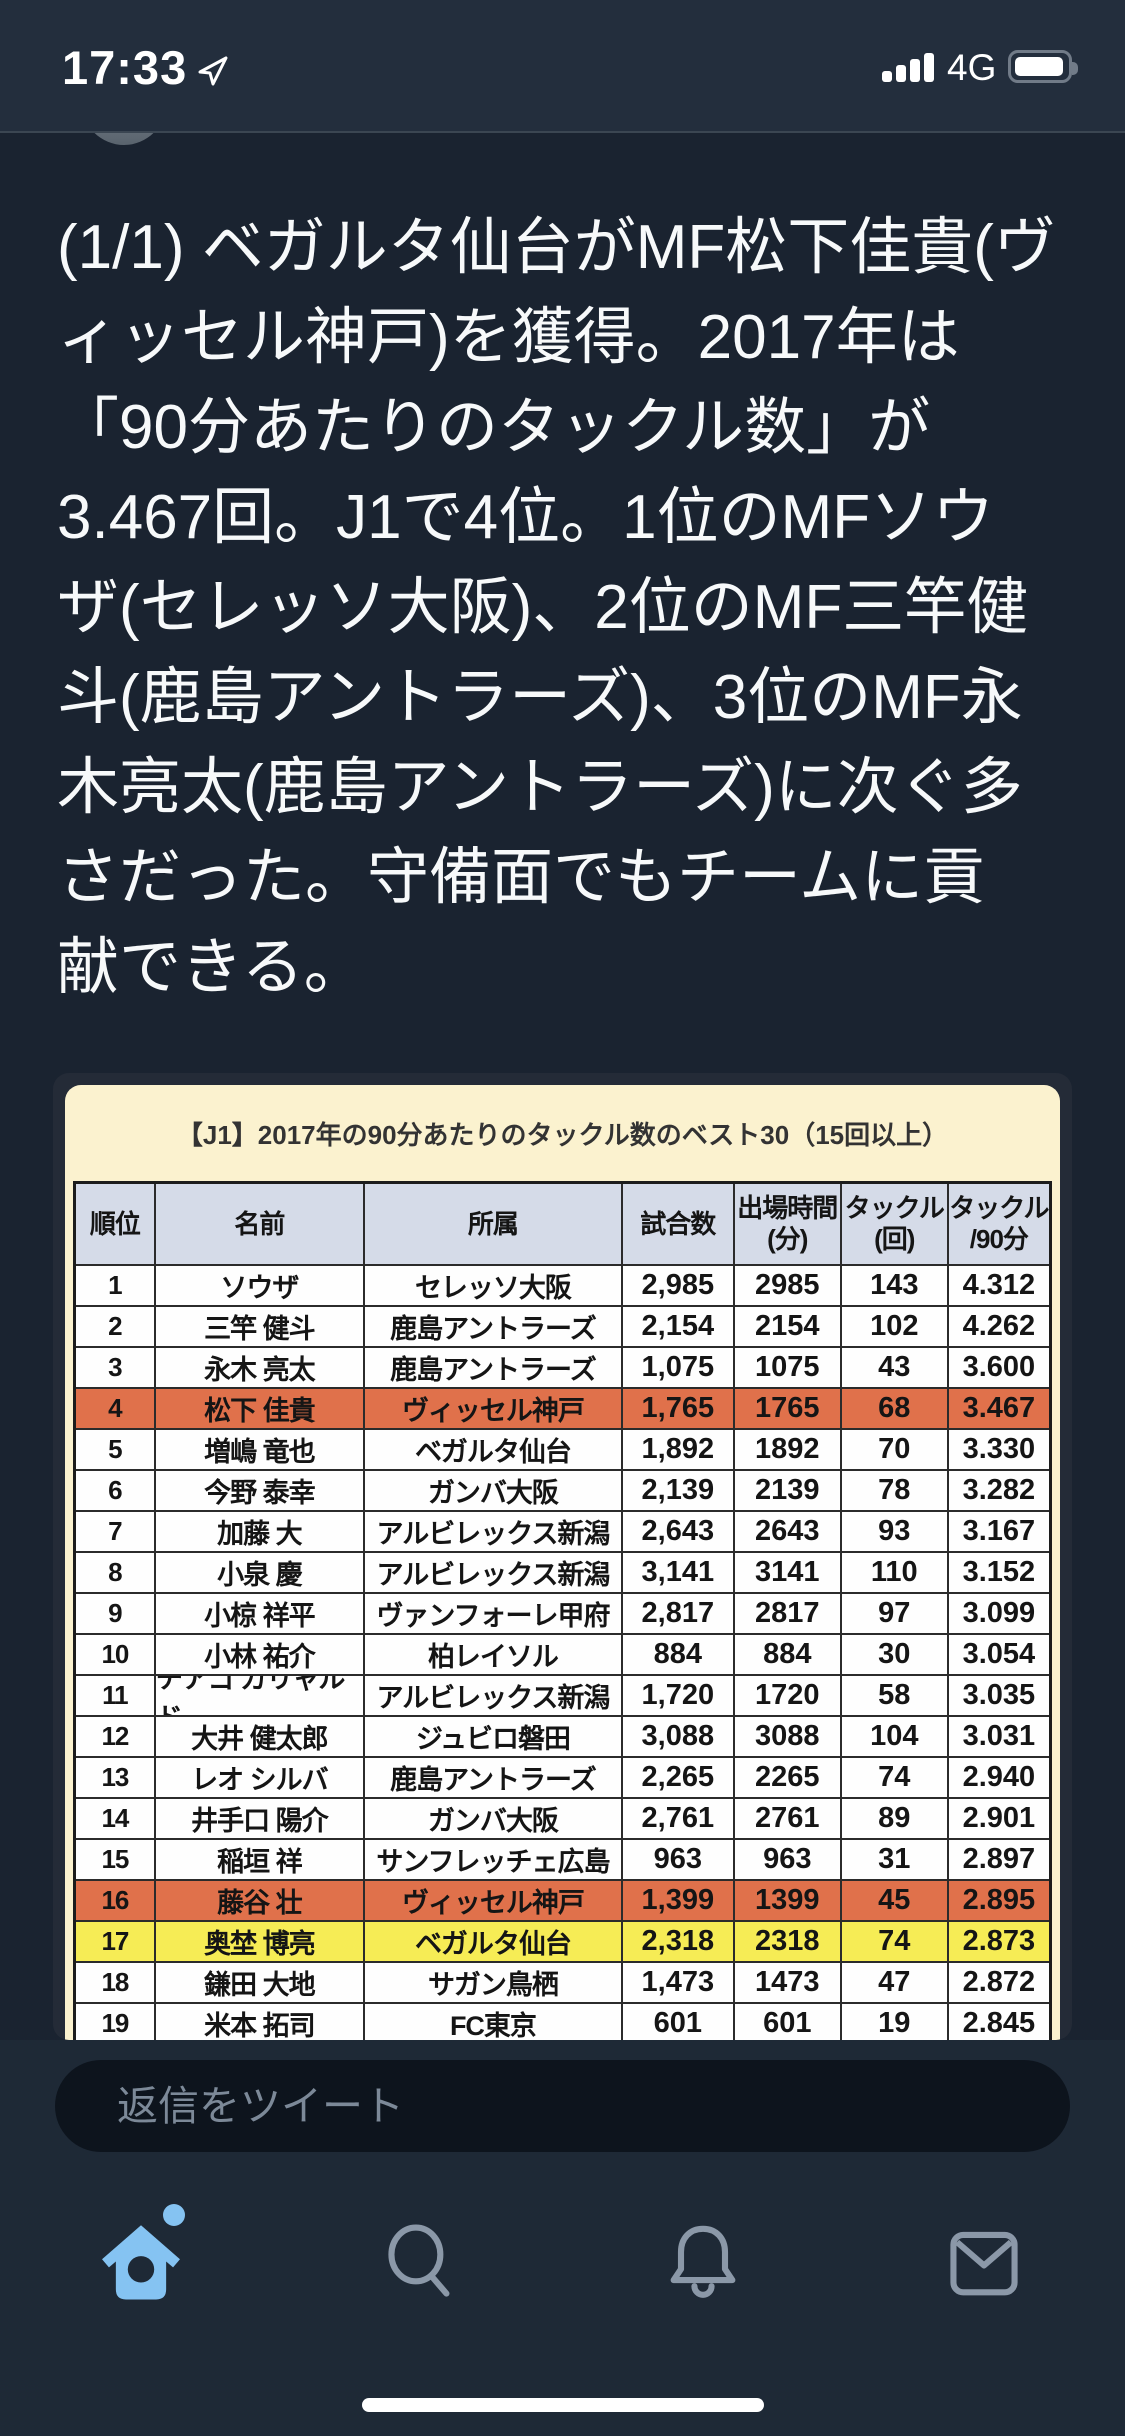  I want to click on cell-team: ヴィッセル神戸, so click(492, 1900).